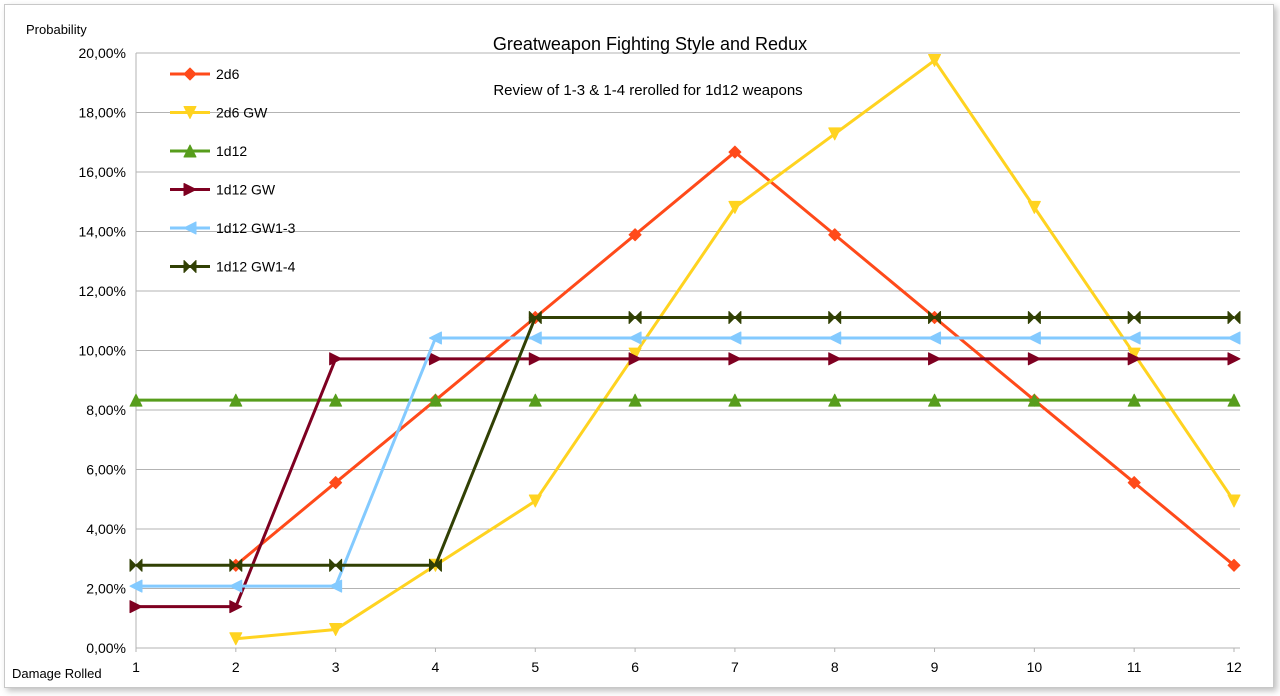 This screenshot has height=696, width=1280. What do you see at coordinates (236, 667) in the screenshot?
I see `x-tick-label: 2` at bounding box center [236, 667].